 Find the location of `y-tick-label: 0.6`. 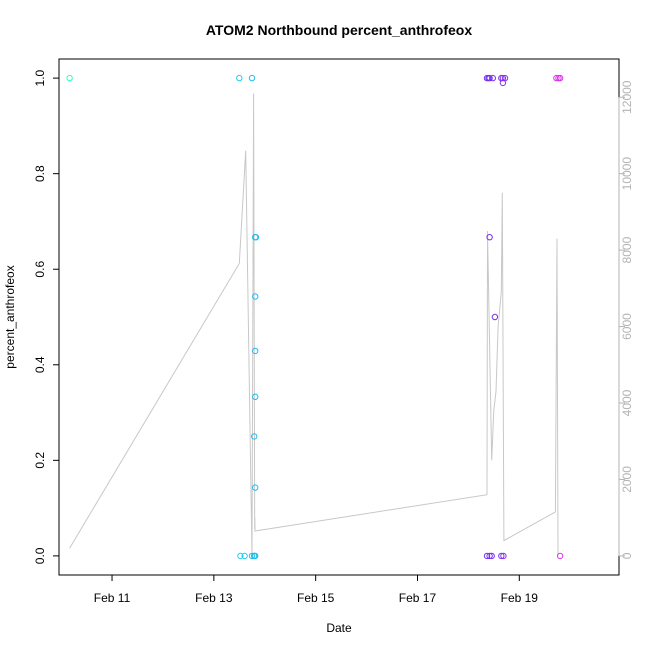

y-tick-label: 0.6 is located at coordinates (40, 269).